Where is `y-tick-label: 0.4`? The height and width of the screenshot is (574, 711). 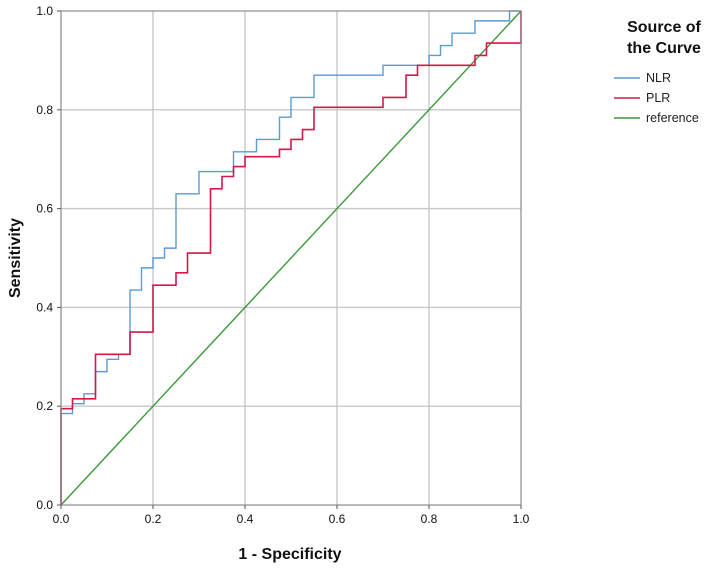
y-tick-label: 0.4 is located at coordinates (44, 307).